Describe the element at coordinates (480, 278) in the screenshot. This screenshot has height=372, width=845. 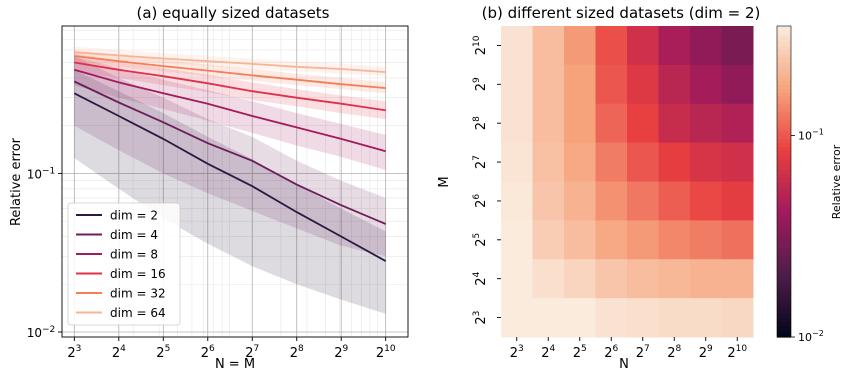
I see `y-tick-label: 24` at that location.